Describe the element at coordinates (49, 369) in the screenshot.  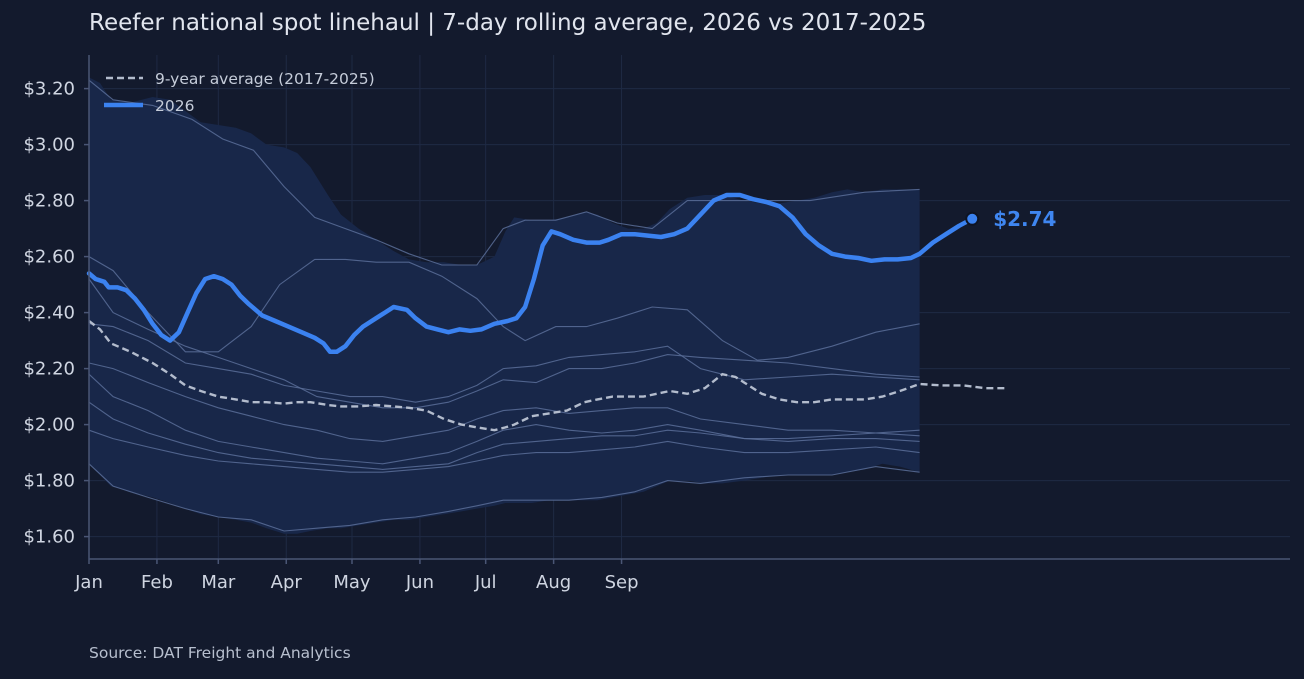
I see `y-tick-label: $2.20` at that location.